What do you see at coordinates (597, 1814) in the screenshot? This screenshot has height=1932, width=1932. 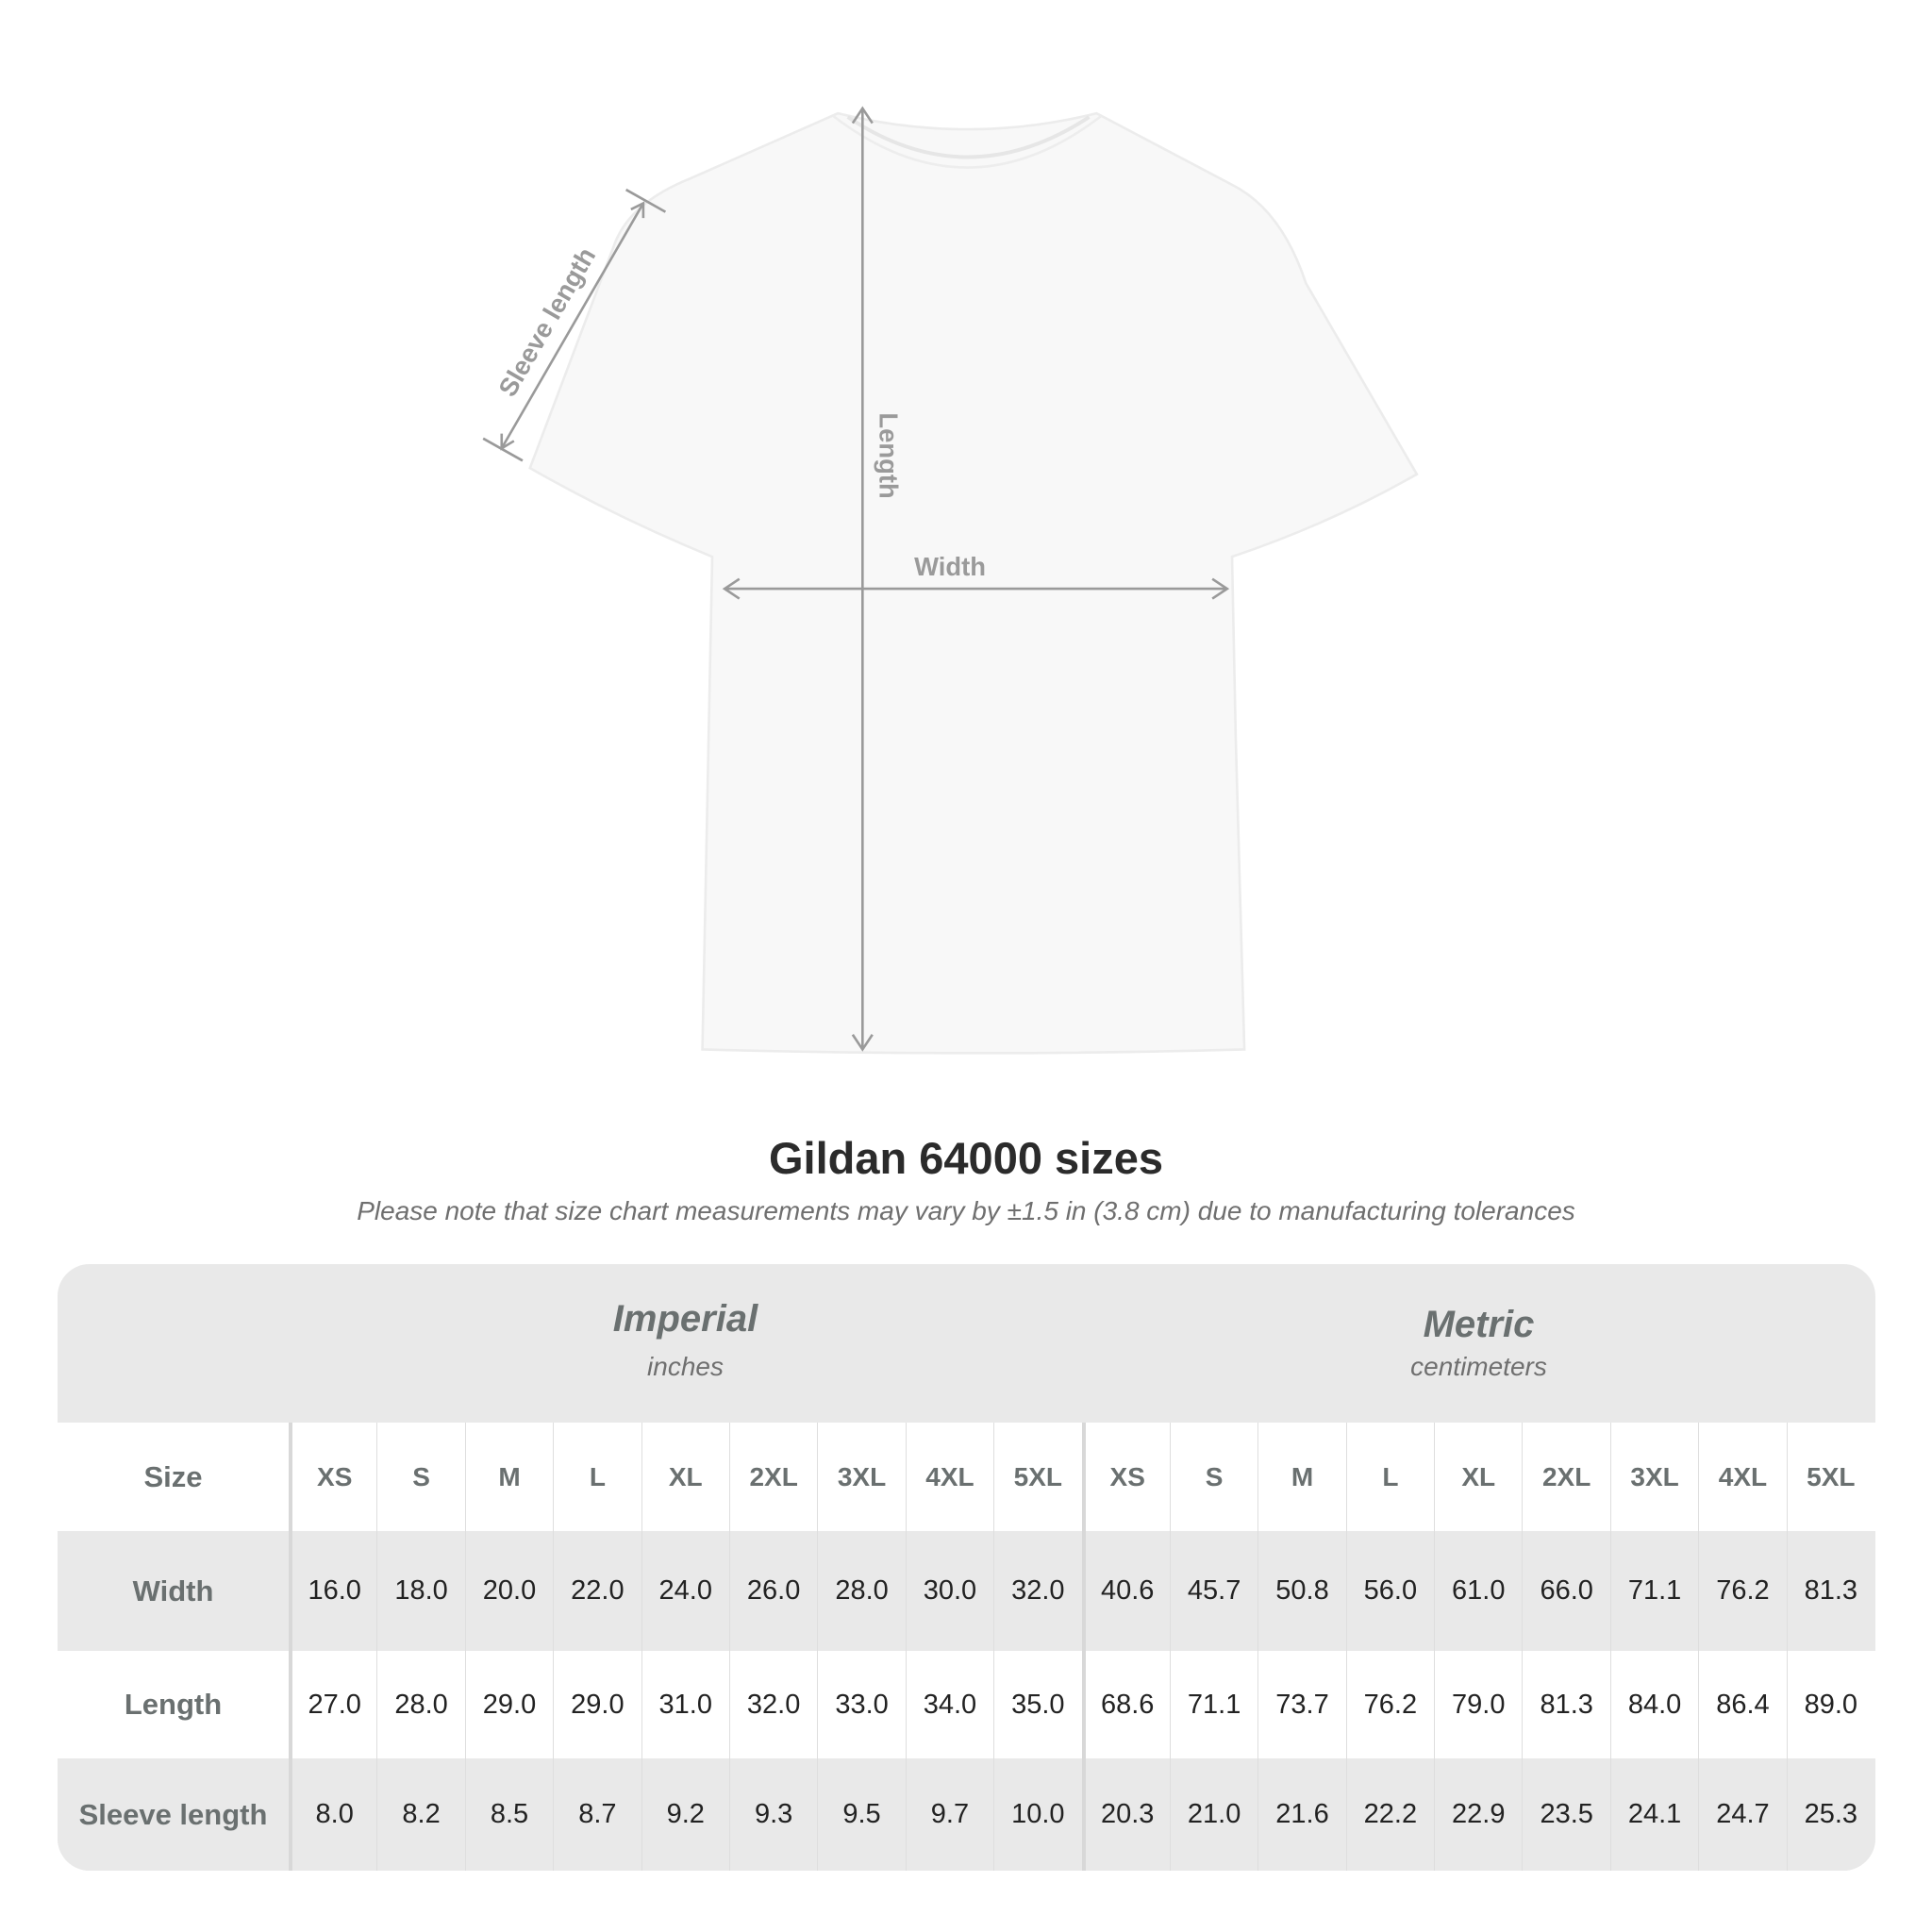 I see `value-cell: 8.7` at bounding box center [597, 1814].